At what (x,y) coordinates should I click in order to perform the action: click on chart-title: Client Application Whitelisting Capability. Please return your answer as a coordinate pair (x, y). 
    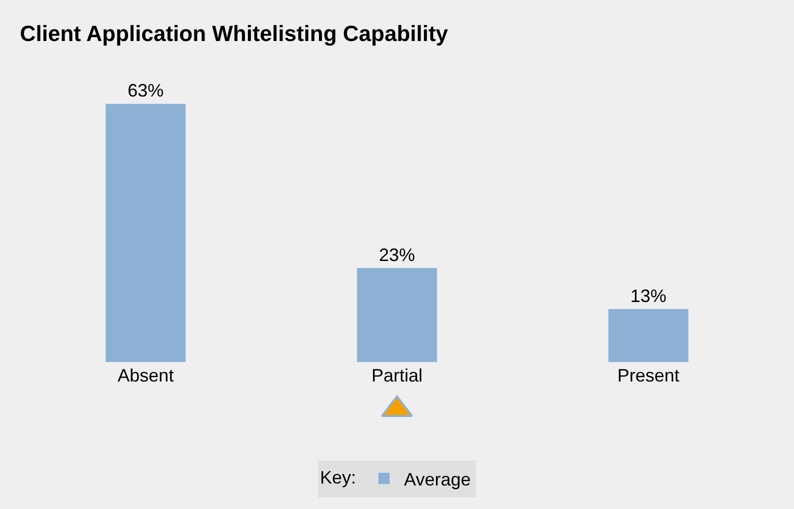
    Looking at the image, I should click on (234, 33).